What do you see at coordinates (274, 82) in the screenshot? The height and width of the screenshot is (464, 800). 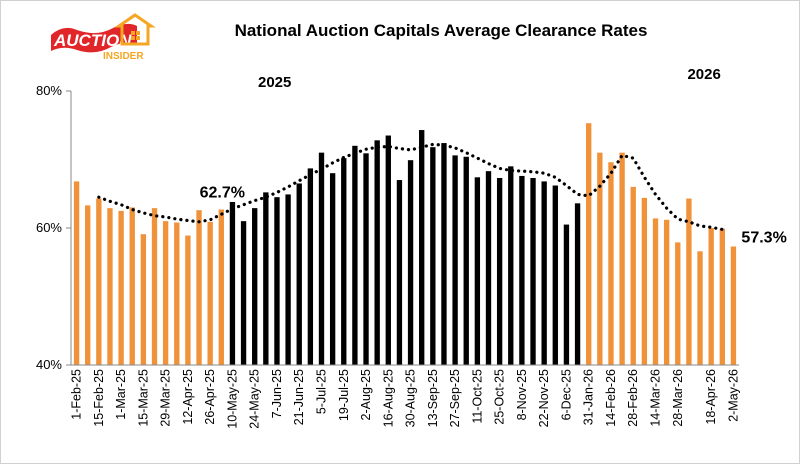 I see `year-label-2025: 2025` at bounding box center [274, 82].